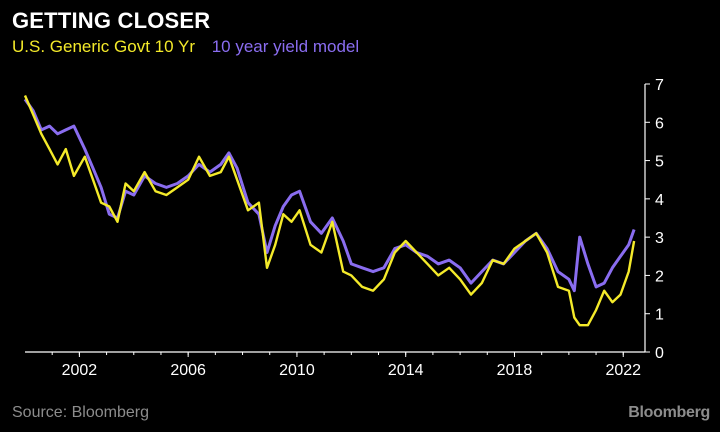 The height and width of the screenshot is (432, 720). I want to click on x-tick-label-2006: 2006, so click(188, 370).